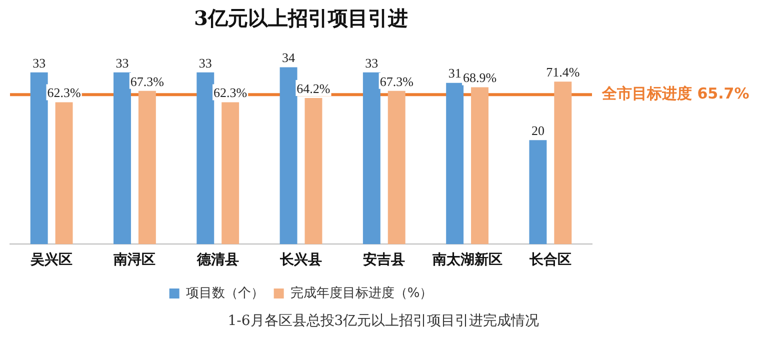  Describe the element at coordinates (301, 18) in the screenshot. I see `chart-title: 3亿元以上招引项目引进` at that location.